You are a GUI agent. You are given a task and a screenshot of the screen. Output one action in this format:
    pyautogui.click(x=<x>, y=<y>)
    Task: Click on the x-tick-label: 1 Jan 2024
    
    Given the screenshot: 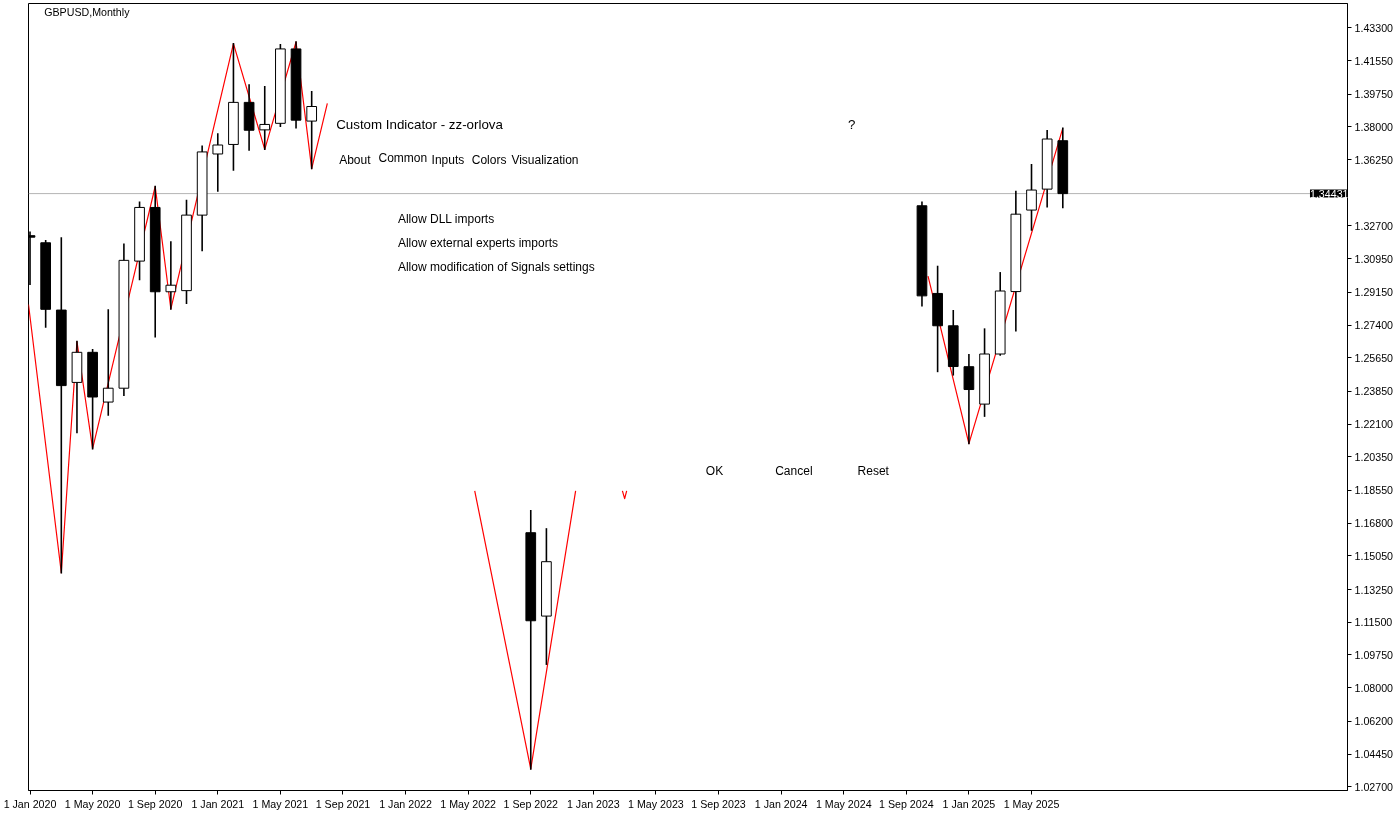 What is the action you would take?
    pyautogui.click(x=781, y=803)
    